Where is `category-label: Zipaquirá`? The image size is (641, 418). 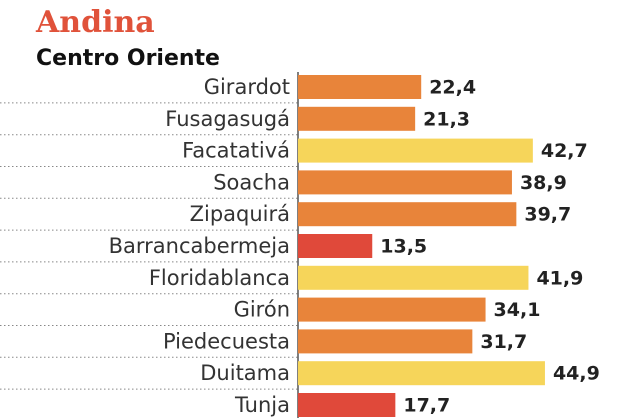 category-label: Zipaquirá is located at coordinates (240, 214).